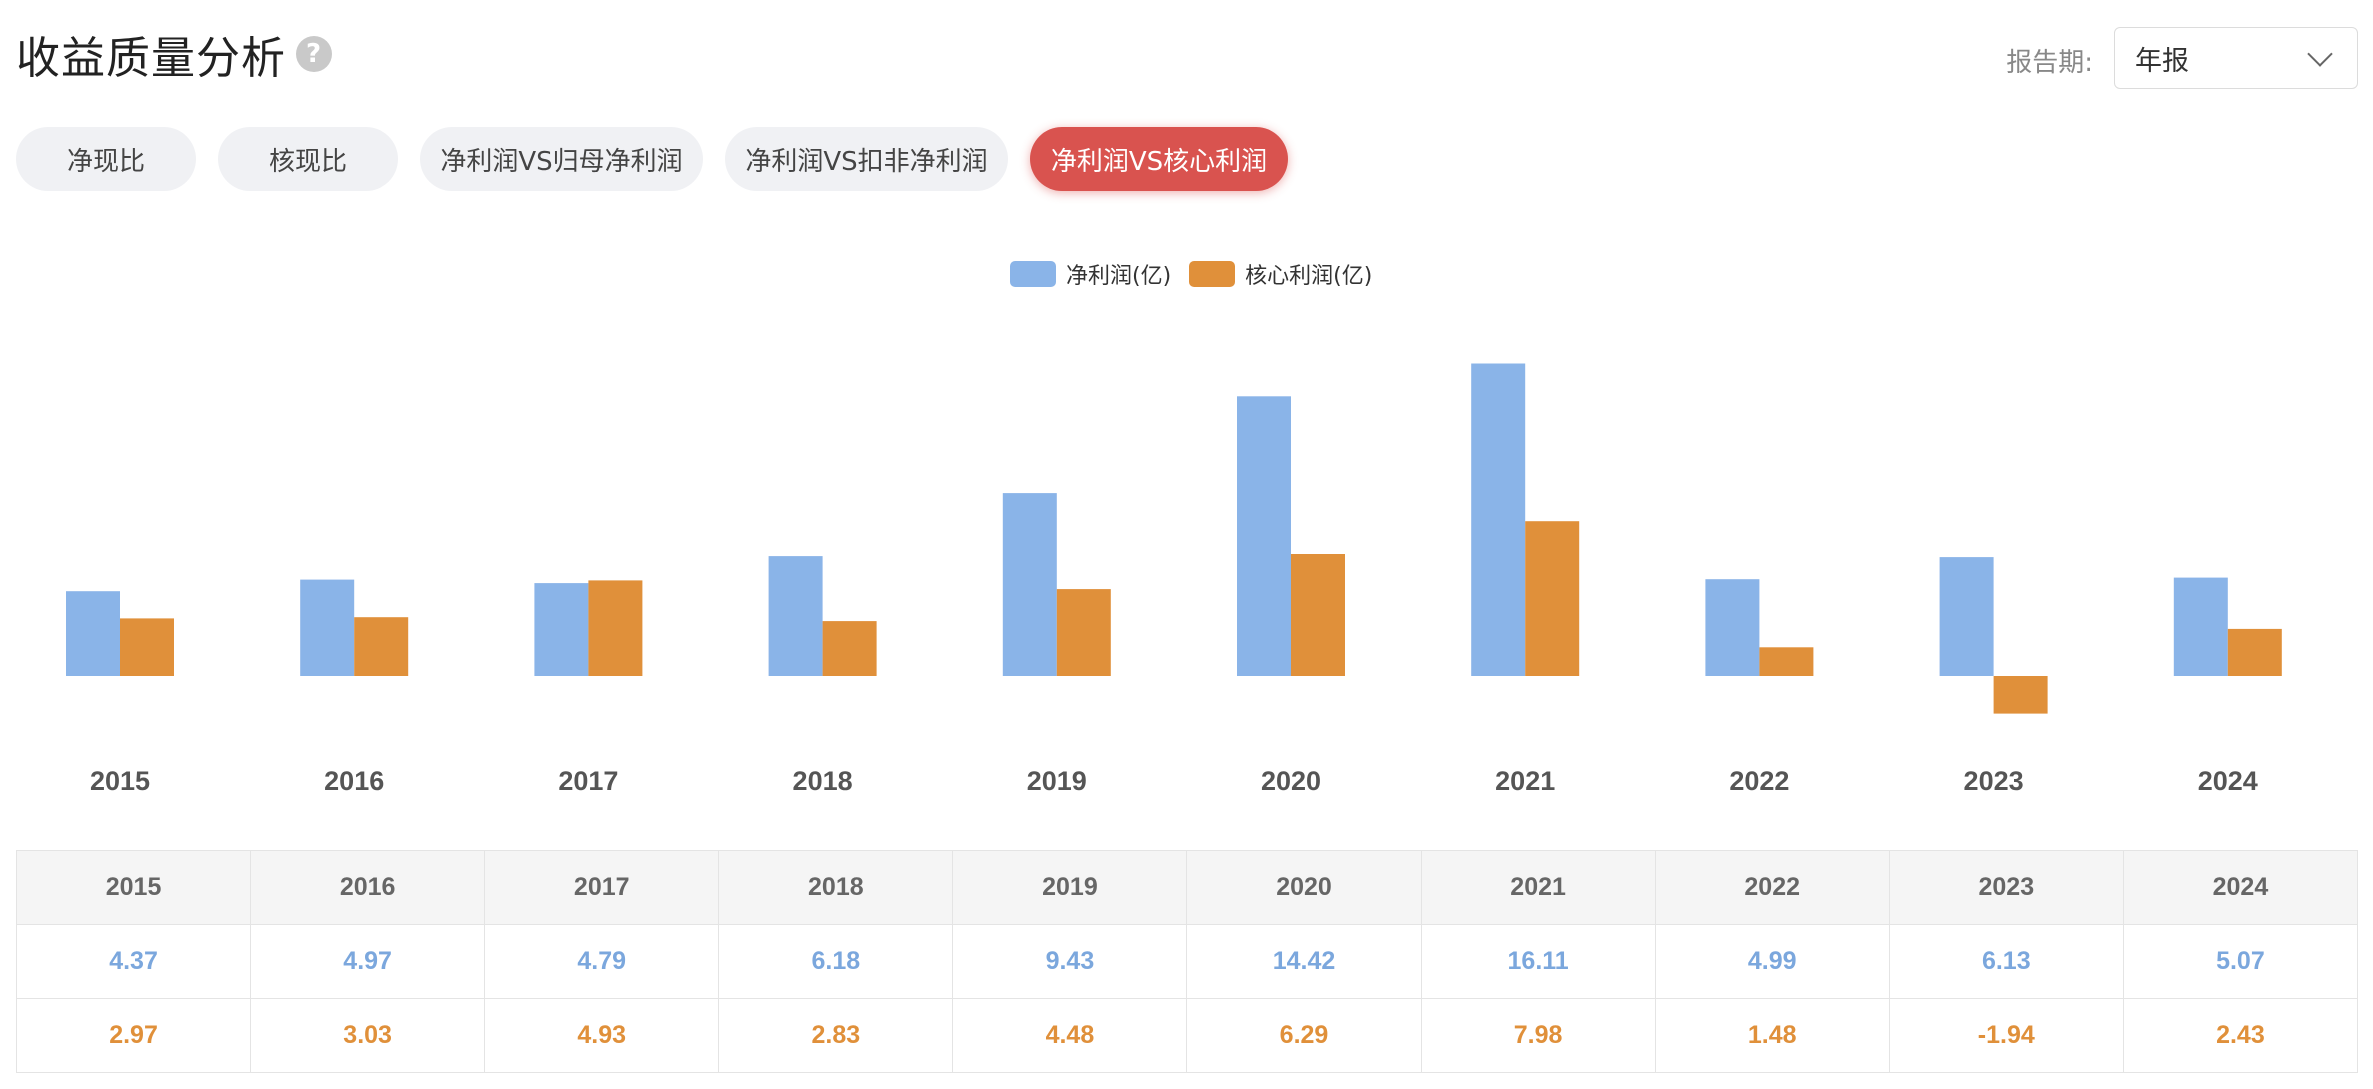 The width and height of the screenshot is (2373, 1089). Describe the element at coordinates (1304, 887) in the screenshot. I see `table-header-cell: 2020` at that location.